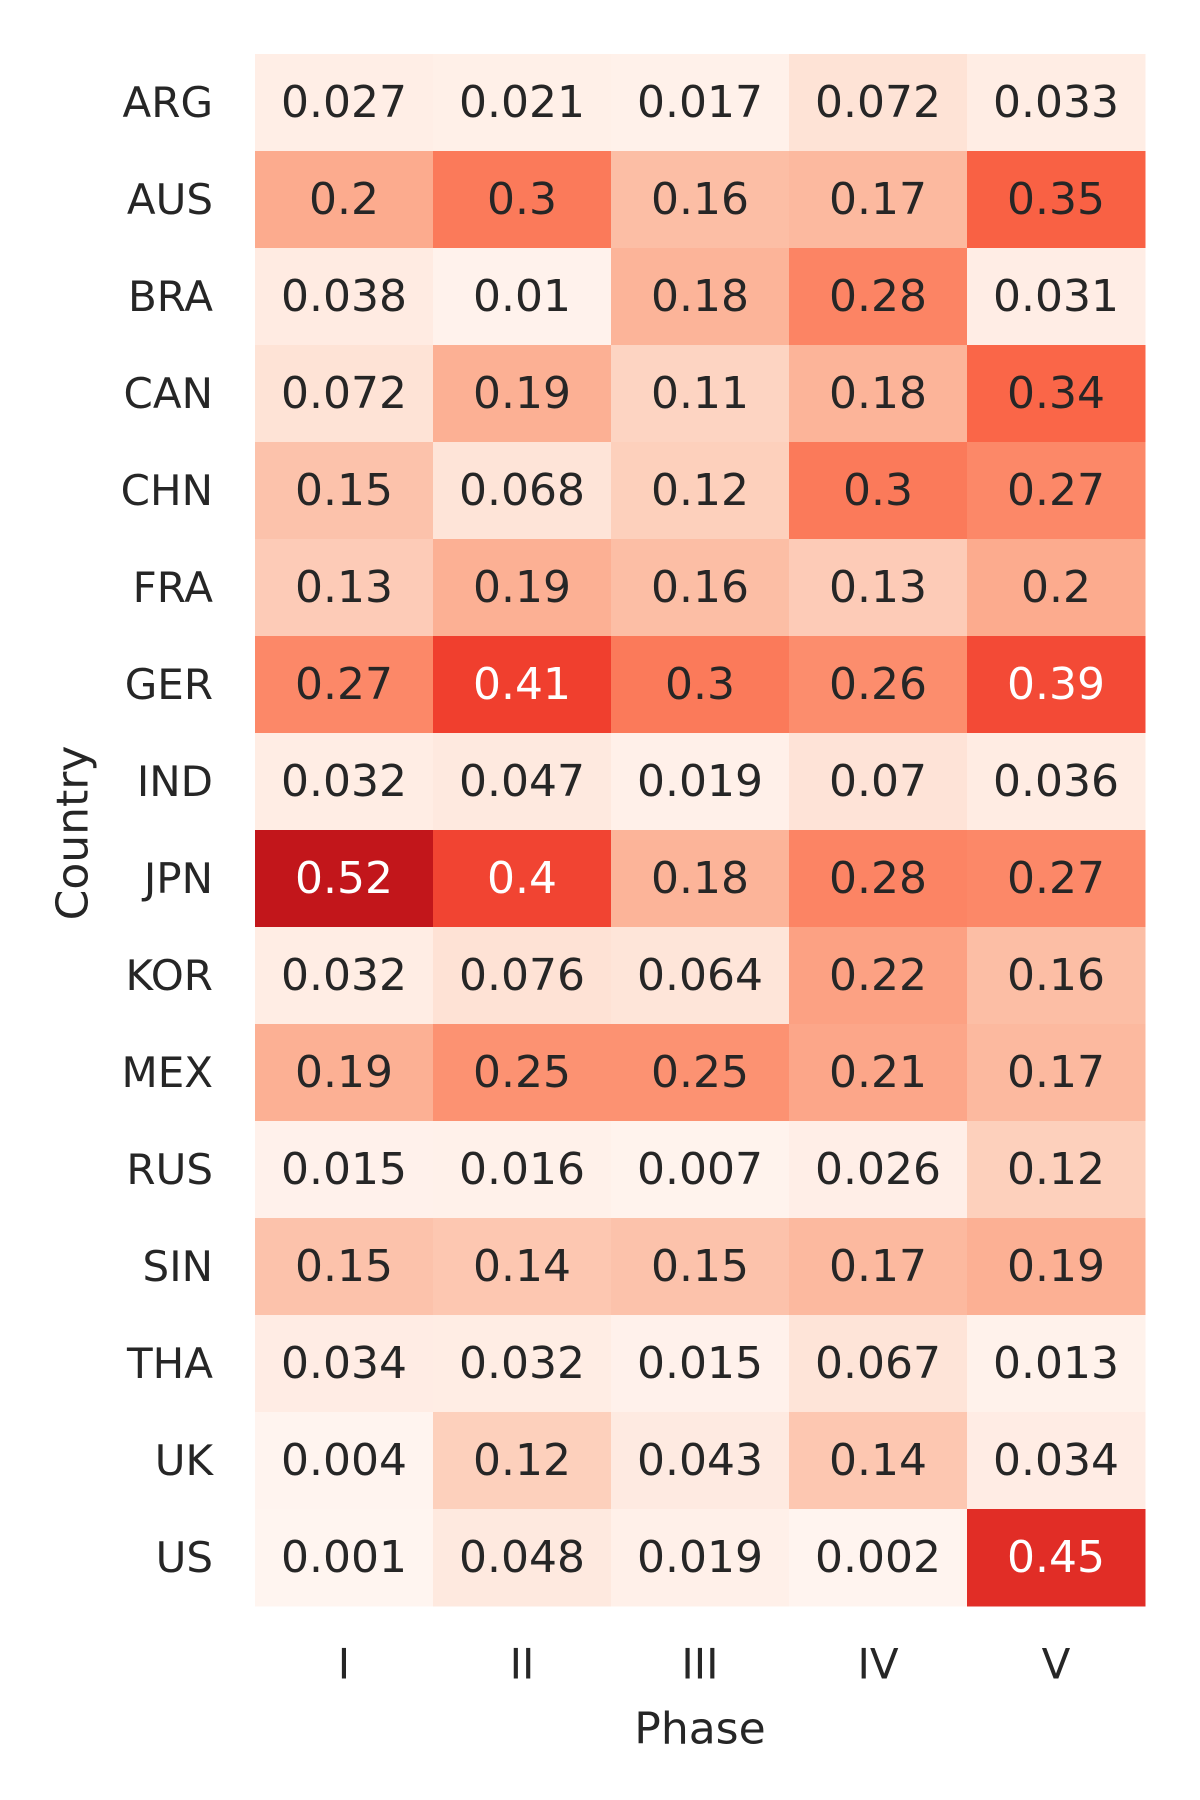 The image size is (1200, 1800). I want to click on cell-label-jpn-v: 0.27, so click(1056, 878).